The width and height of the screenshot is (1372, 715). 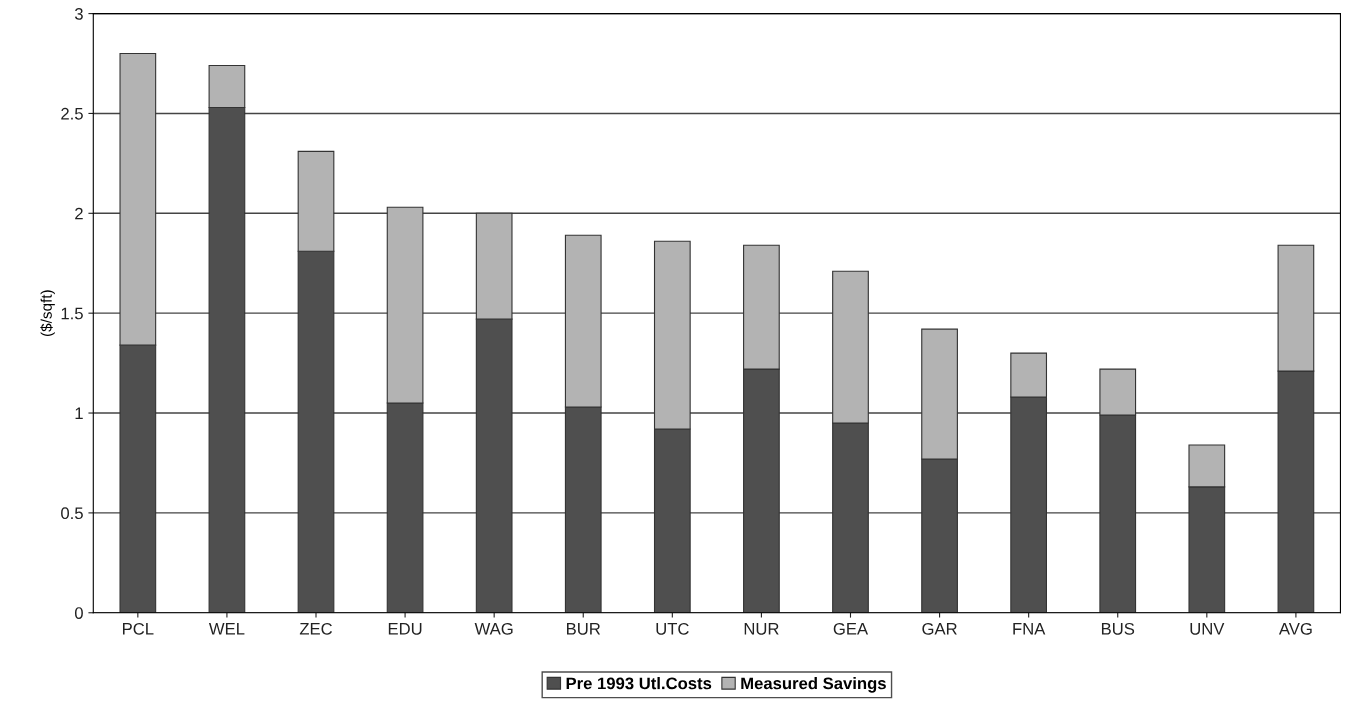 I want to click on y-tick-label: 0, so click(x=78, y=613).